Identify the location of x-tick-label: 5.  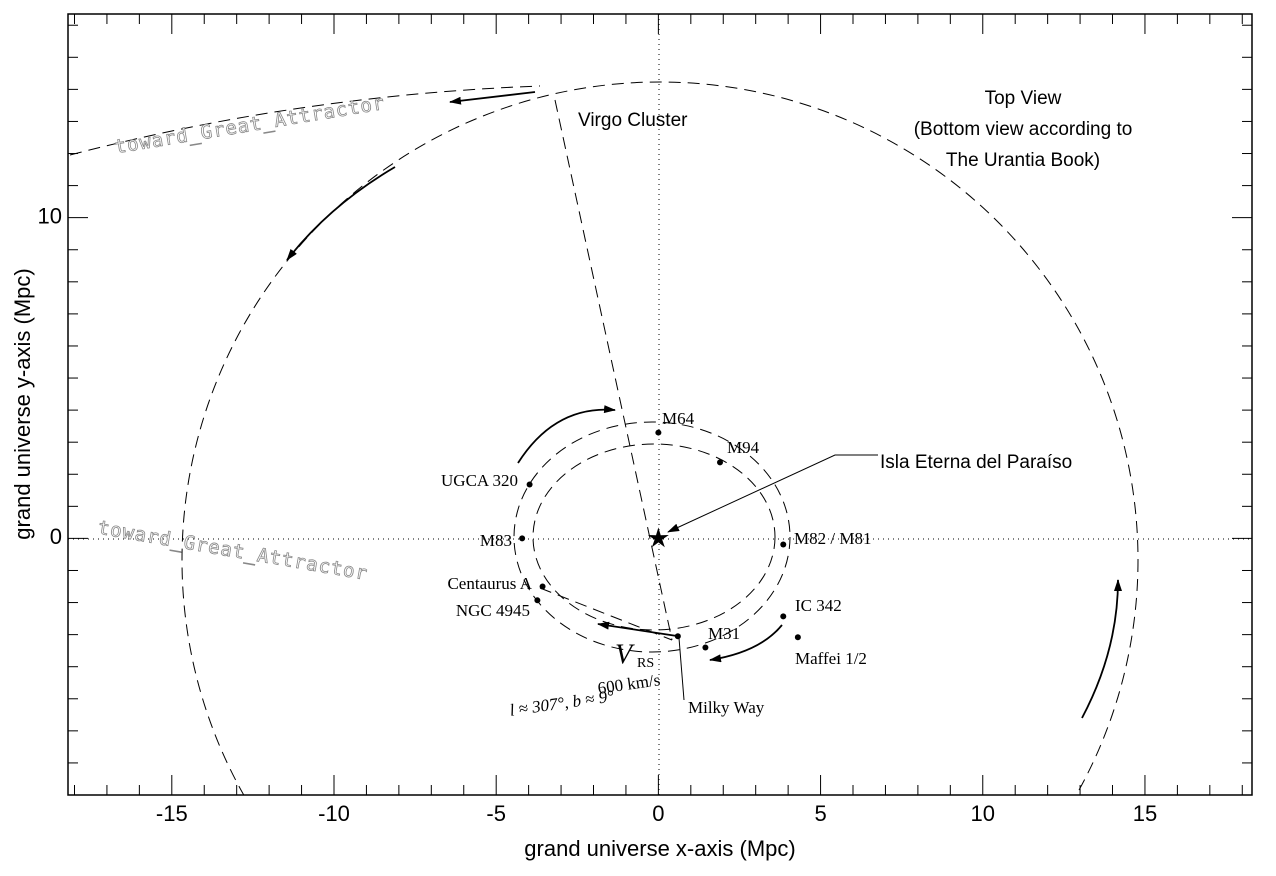
(820, 813).